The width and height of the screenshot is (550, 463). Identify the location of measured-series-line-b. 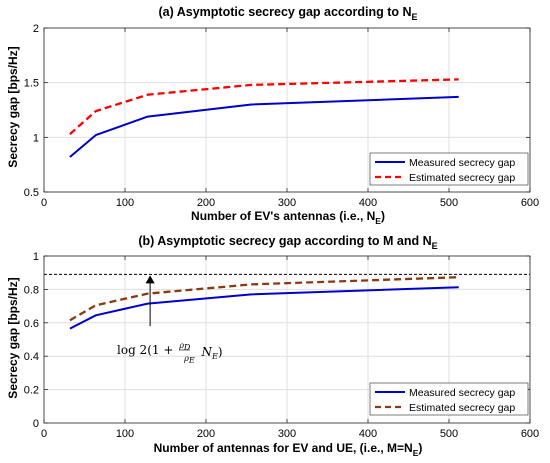
(264, 308).